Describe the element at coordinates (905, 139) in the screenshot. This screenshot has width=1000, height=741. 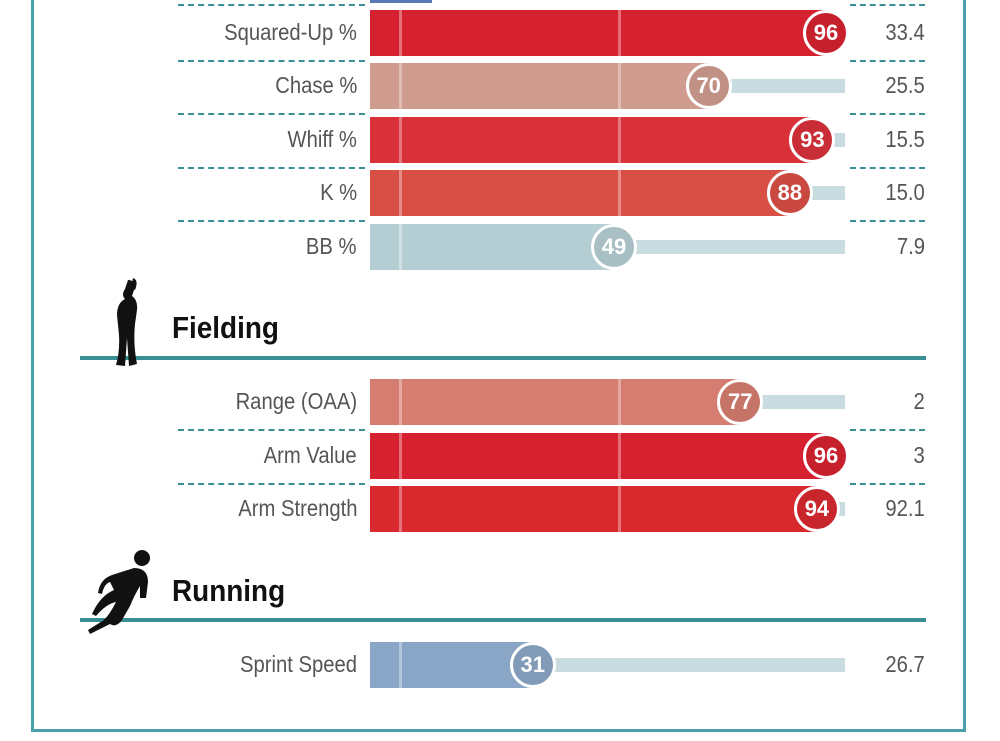
I see `metric-value: 15.5` at that location.